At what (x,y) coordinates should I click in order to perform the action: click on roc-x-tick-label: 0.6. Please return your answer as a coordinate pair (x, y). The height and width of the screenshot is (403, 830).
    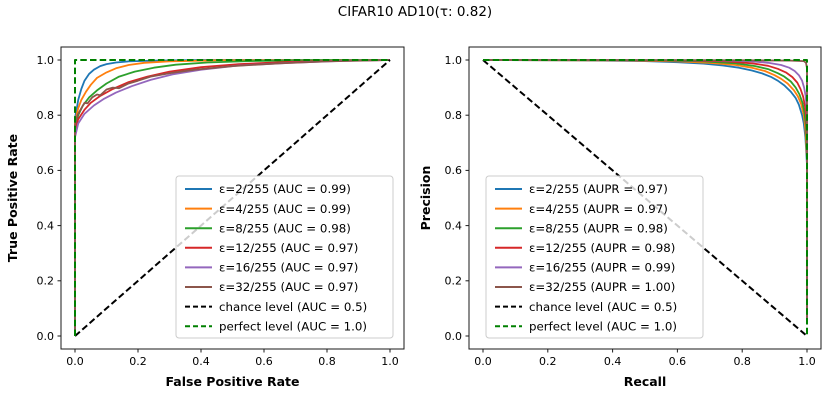
    Looking at the image, I should click on (264, 361).